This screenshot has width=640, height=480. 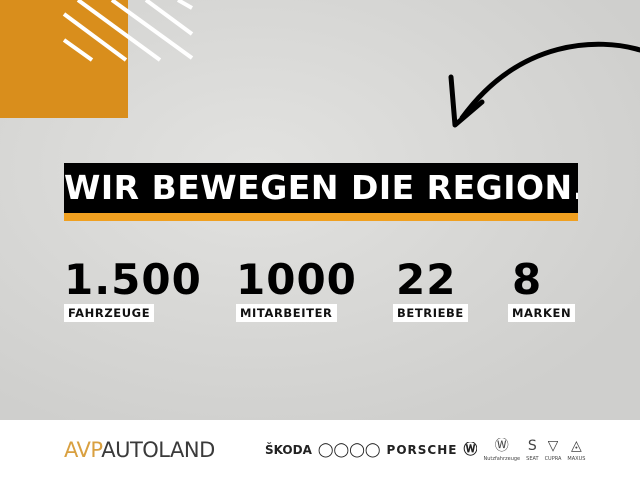 I want to click on stat-value: 8, so click(x=527, y=279).